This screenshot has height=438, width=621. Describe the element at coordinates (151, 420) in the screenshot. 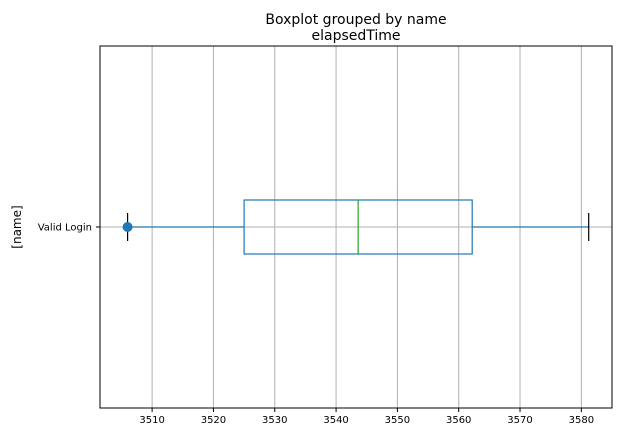

I see `x-tick-label: 3510` at that location.